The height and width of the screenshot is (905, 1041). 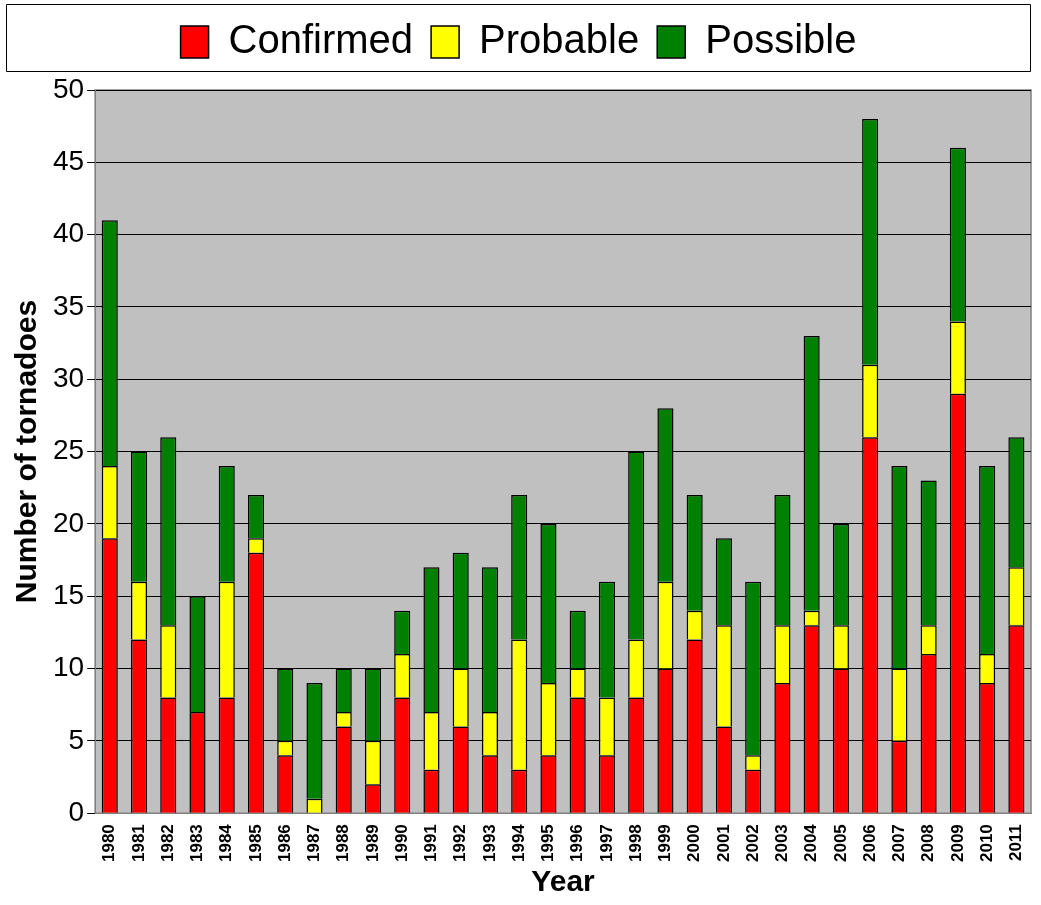 I want to click on x-tick-label: 2004, so click(x=811, y=843).